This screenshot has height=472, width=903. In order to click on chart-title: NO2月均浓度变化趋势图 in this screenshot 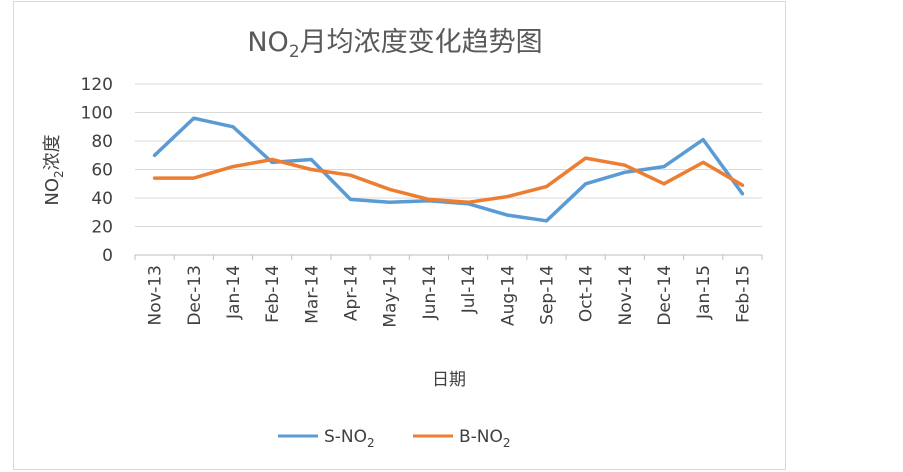, I will do `click(394, 44)`.